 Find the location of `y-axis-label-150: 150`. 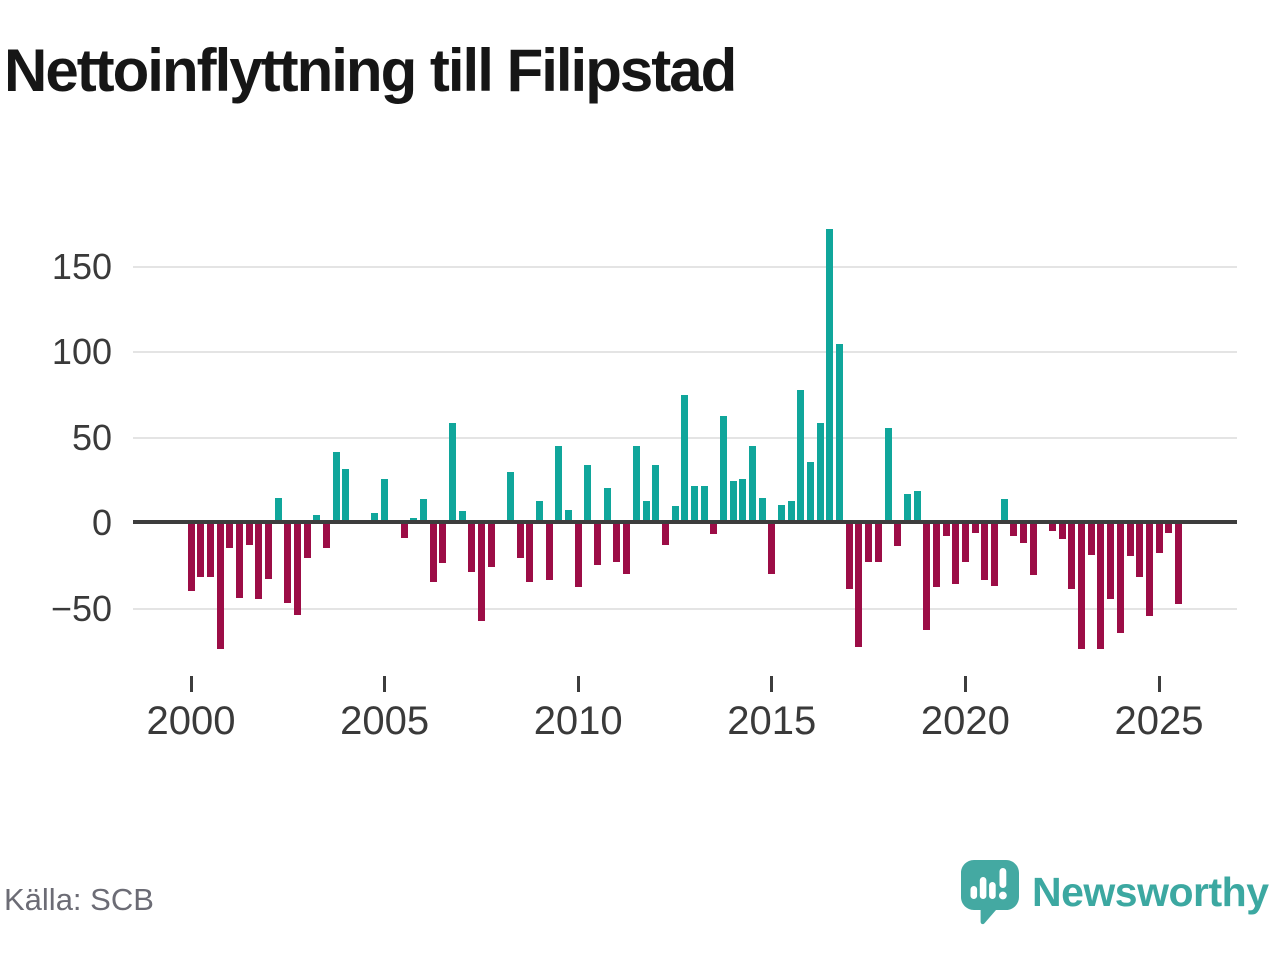

y-axis-label-150: 150 is located at coordinates (81, 266).